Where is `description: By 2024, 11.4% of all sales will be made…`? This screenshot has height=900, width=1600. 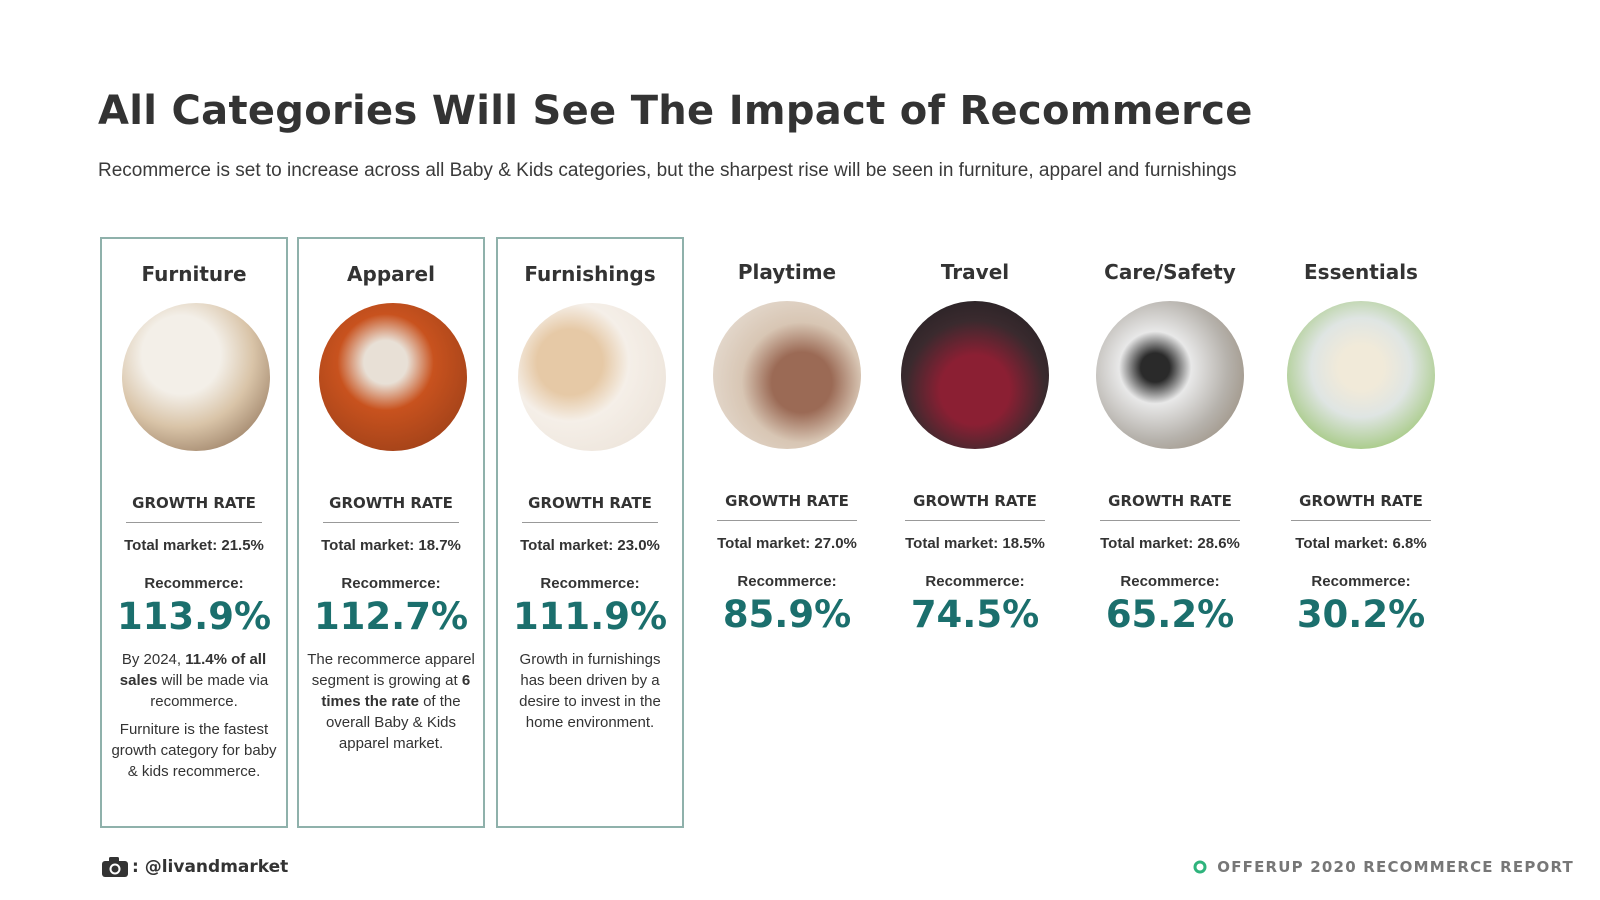
description: By 2024, 11.4% of all sales will be made… is located at coordinates (194, 719).